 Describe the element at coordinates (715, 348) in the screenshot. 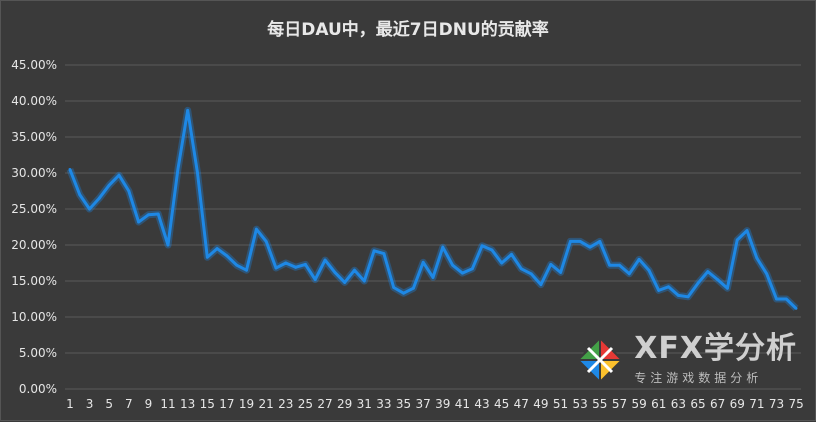

I see `watermark-brand: XFX学分析` at that location.